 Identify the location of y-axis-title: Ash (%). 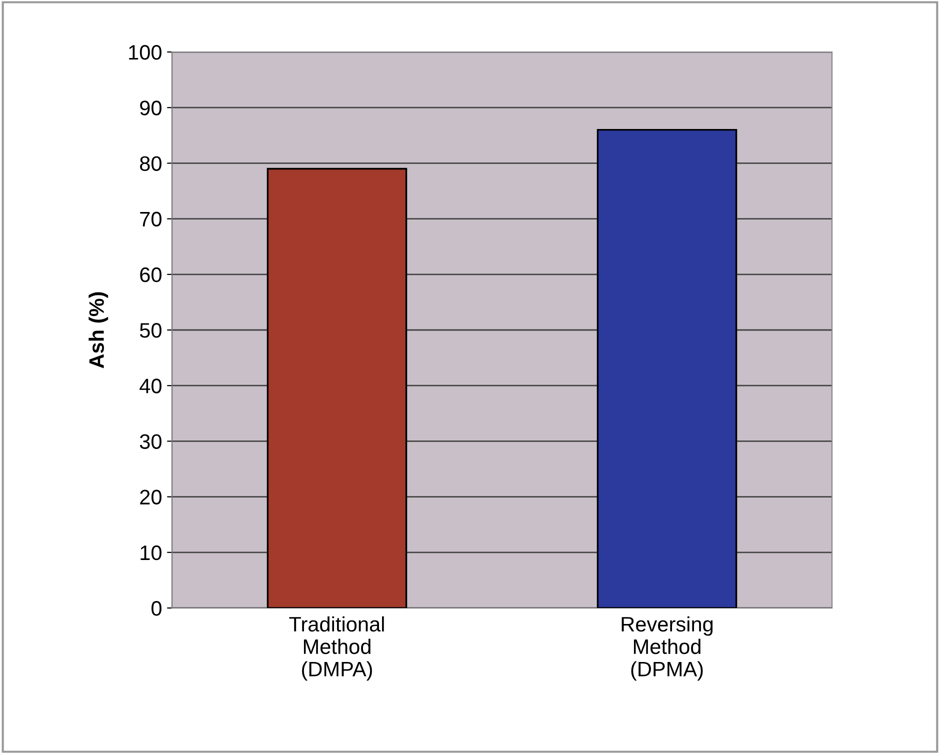
(98, 330).